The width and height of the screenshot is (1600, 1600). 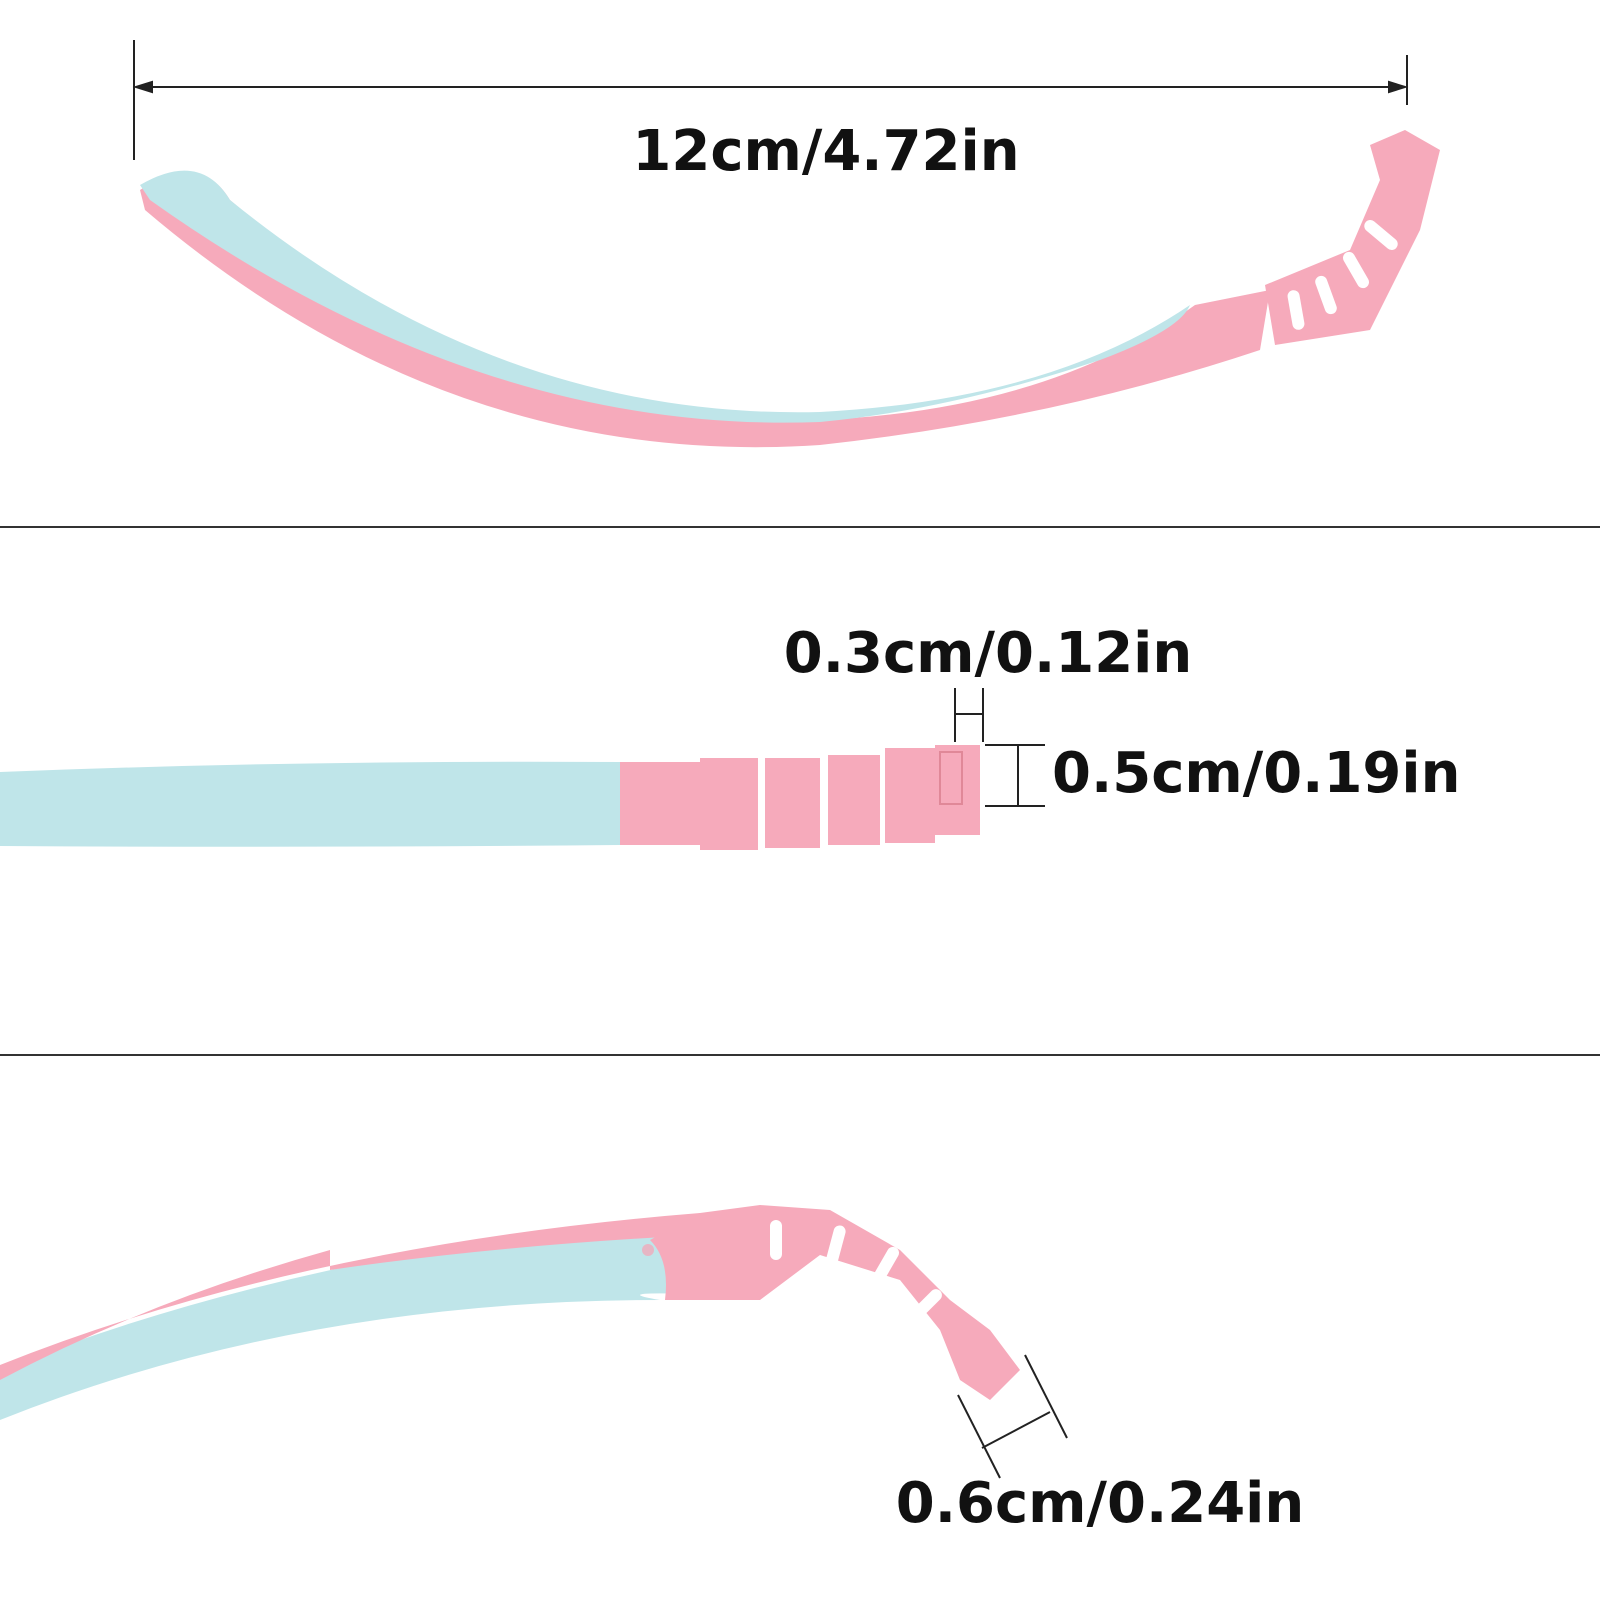 What do you see at coordinates (988, 653) in the screenshot?
I see `notch-width-label: 0.3cm/0.12in` at bounding box center [988, 653].